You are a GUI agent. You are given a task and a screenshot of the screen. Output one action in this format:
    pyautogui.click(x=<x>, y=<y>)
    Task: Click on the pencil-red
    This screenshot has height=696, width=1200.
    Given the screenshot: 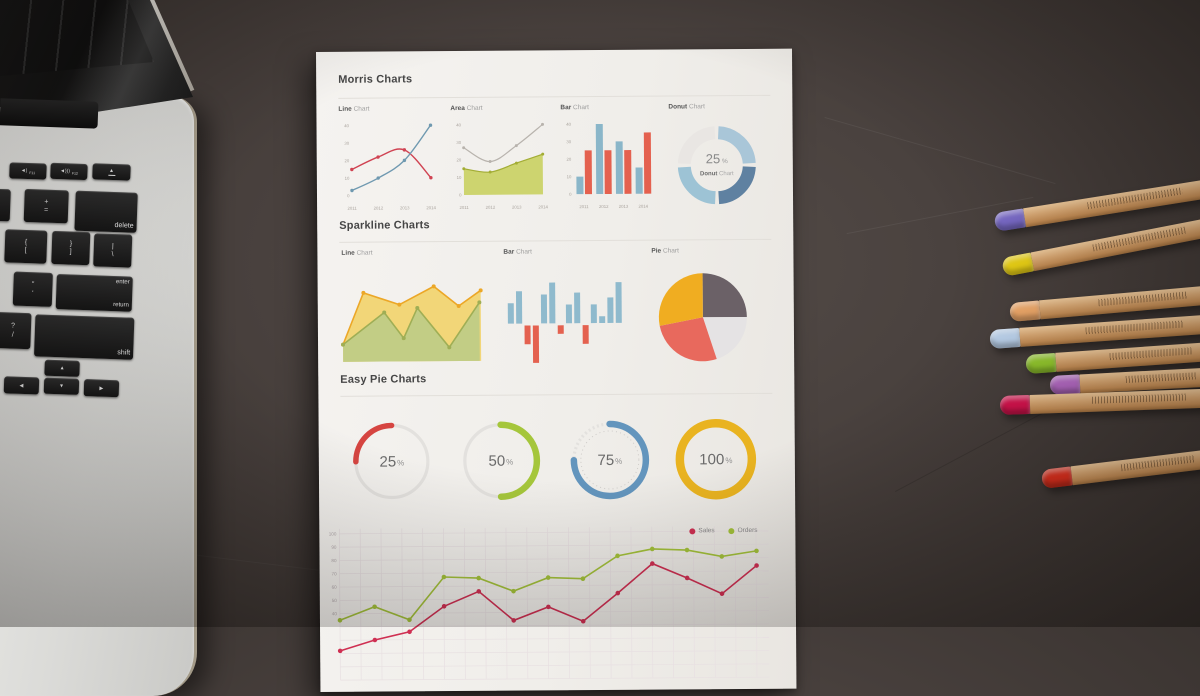 What is the action you would take?
    pyautogui.click(x=1120, y=468)
    